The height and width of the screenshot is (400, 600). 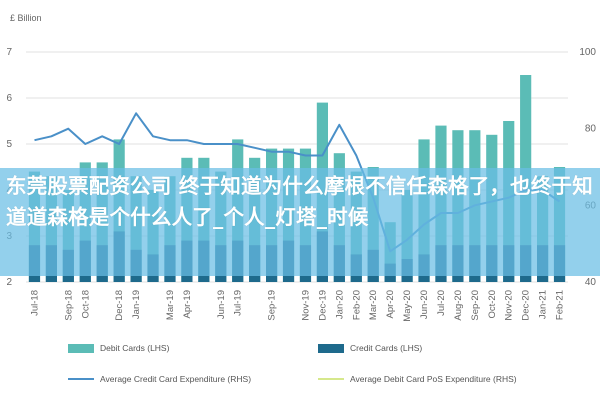 I want to click on x-tick-label: Oct-18, so click(x=85, y=304).